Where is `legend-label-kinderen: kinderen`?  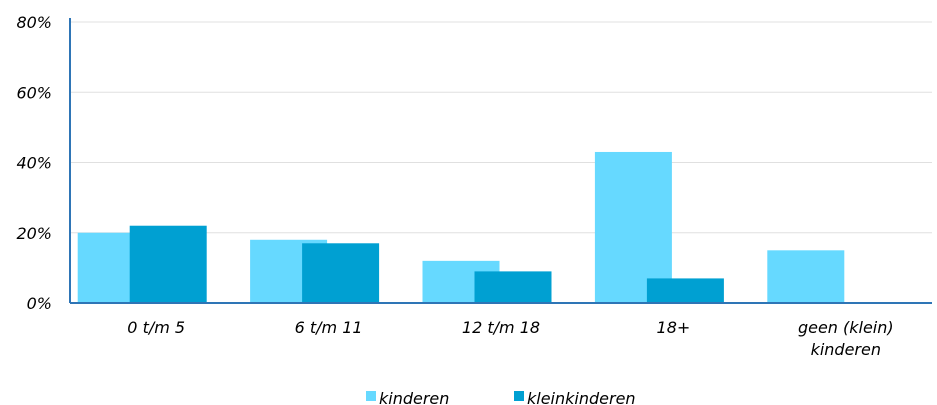 legend-label-kinderen: kinderen is located at coordinates (414, 397).